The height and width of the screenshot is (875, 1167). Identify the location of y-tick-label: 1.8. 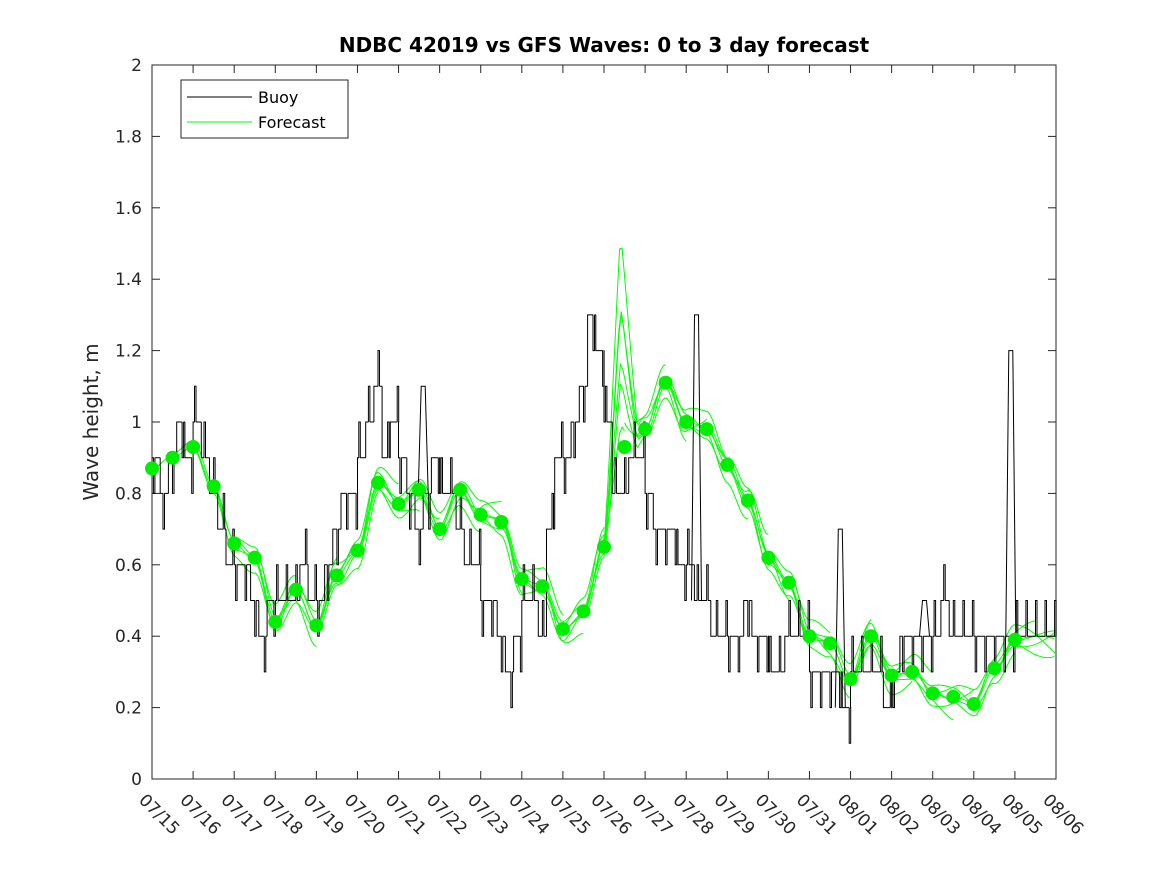
(128, 137).